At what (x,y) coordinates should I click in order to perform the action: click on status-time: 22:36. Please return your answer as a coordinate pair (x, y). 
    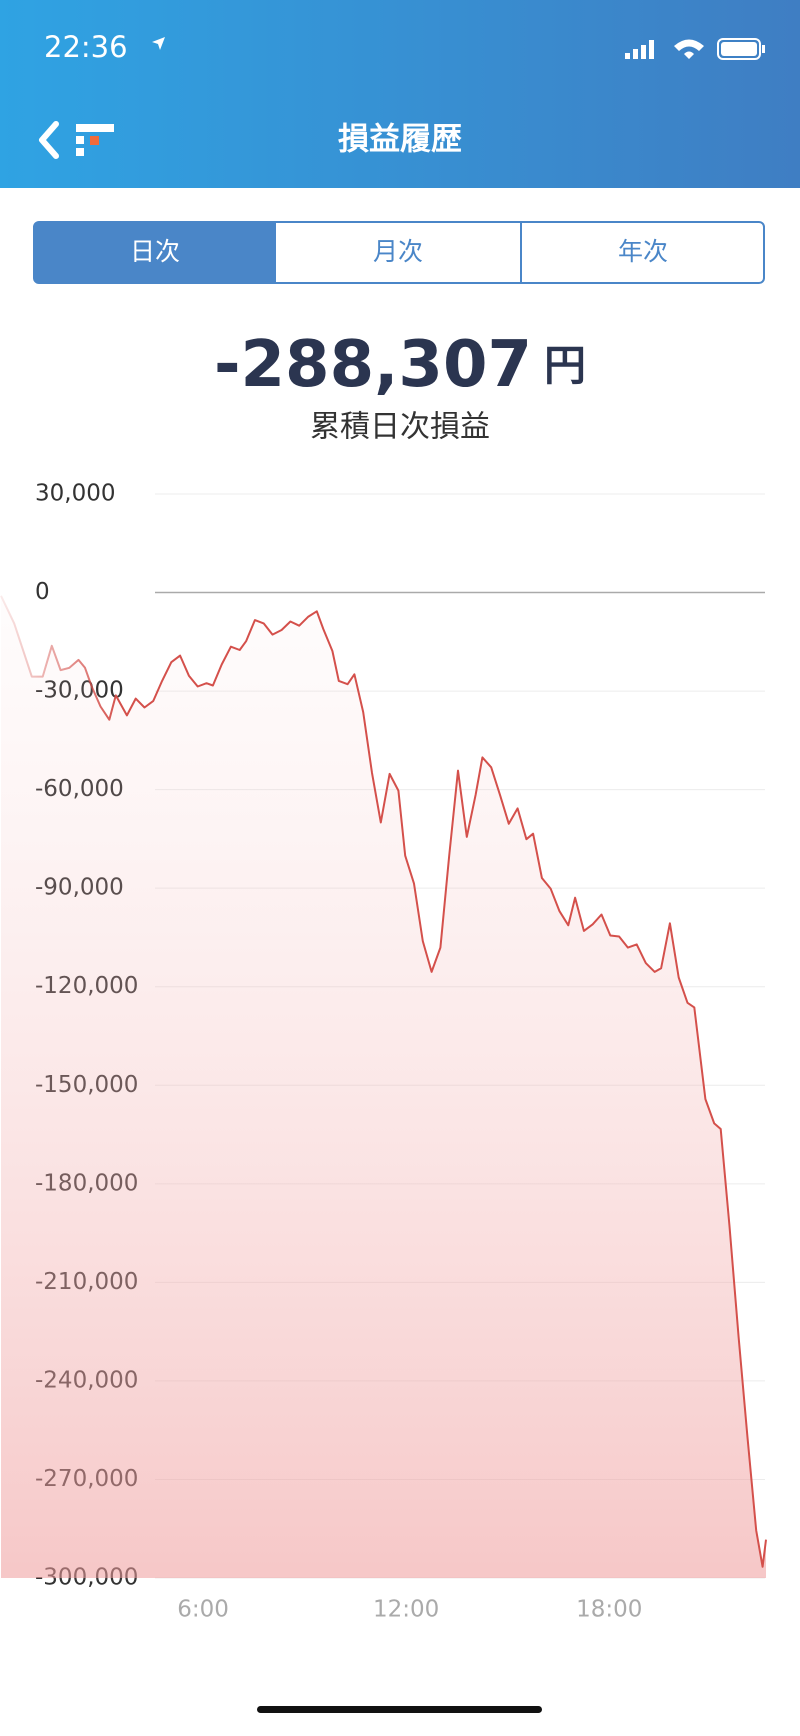
    Looking at the image, I should click on (86, 47).